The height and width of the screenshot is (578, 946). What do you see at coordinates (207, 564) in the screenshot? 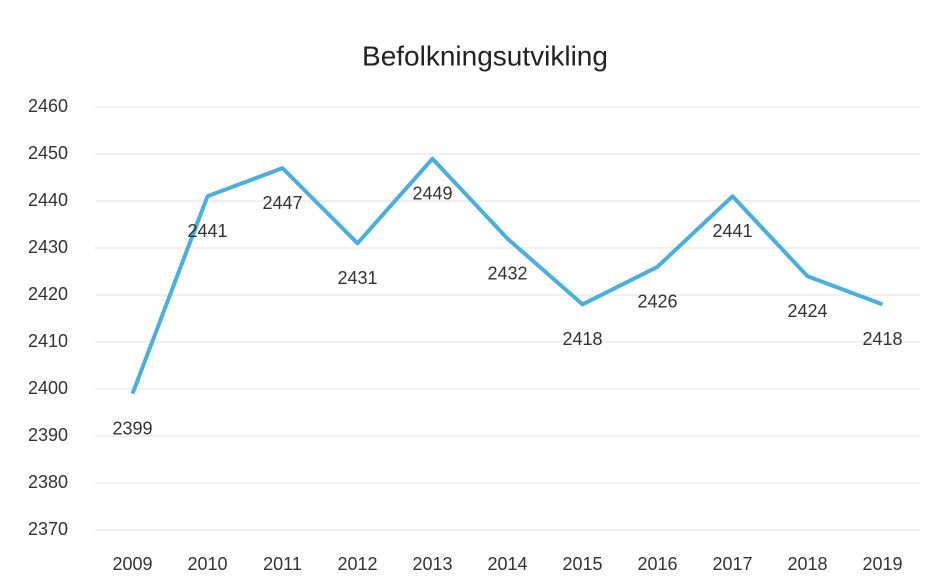
I see `x-tick-label: 2010` at bounding box center [207, 564].